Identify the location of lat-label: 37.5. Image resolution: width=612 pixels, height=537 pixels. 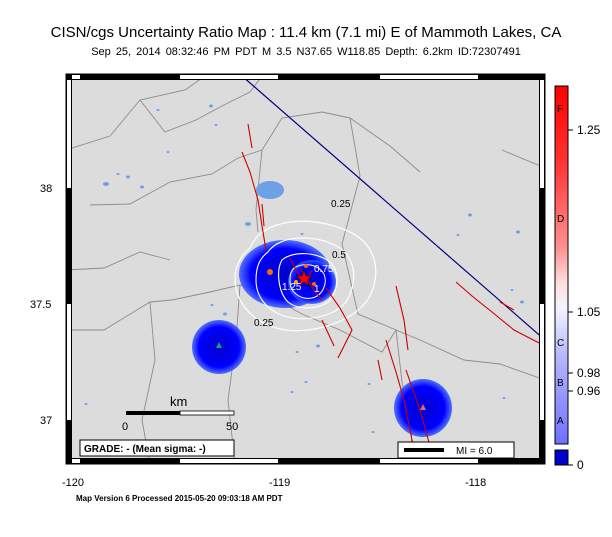
(40, 305).